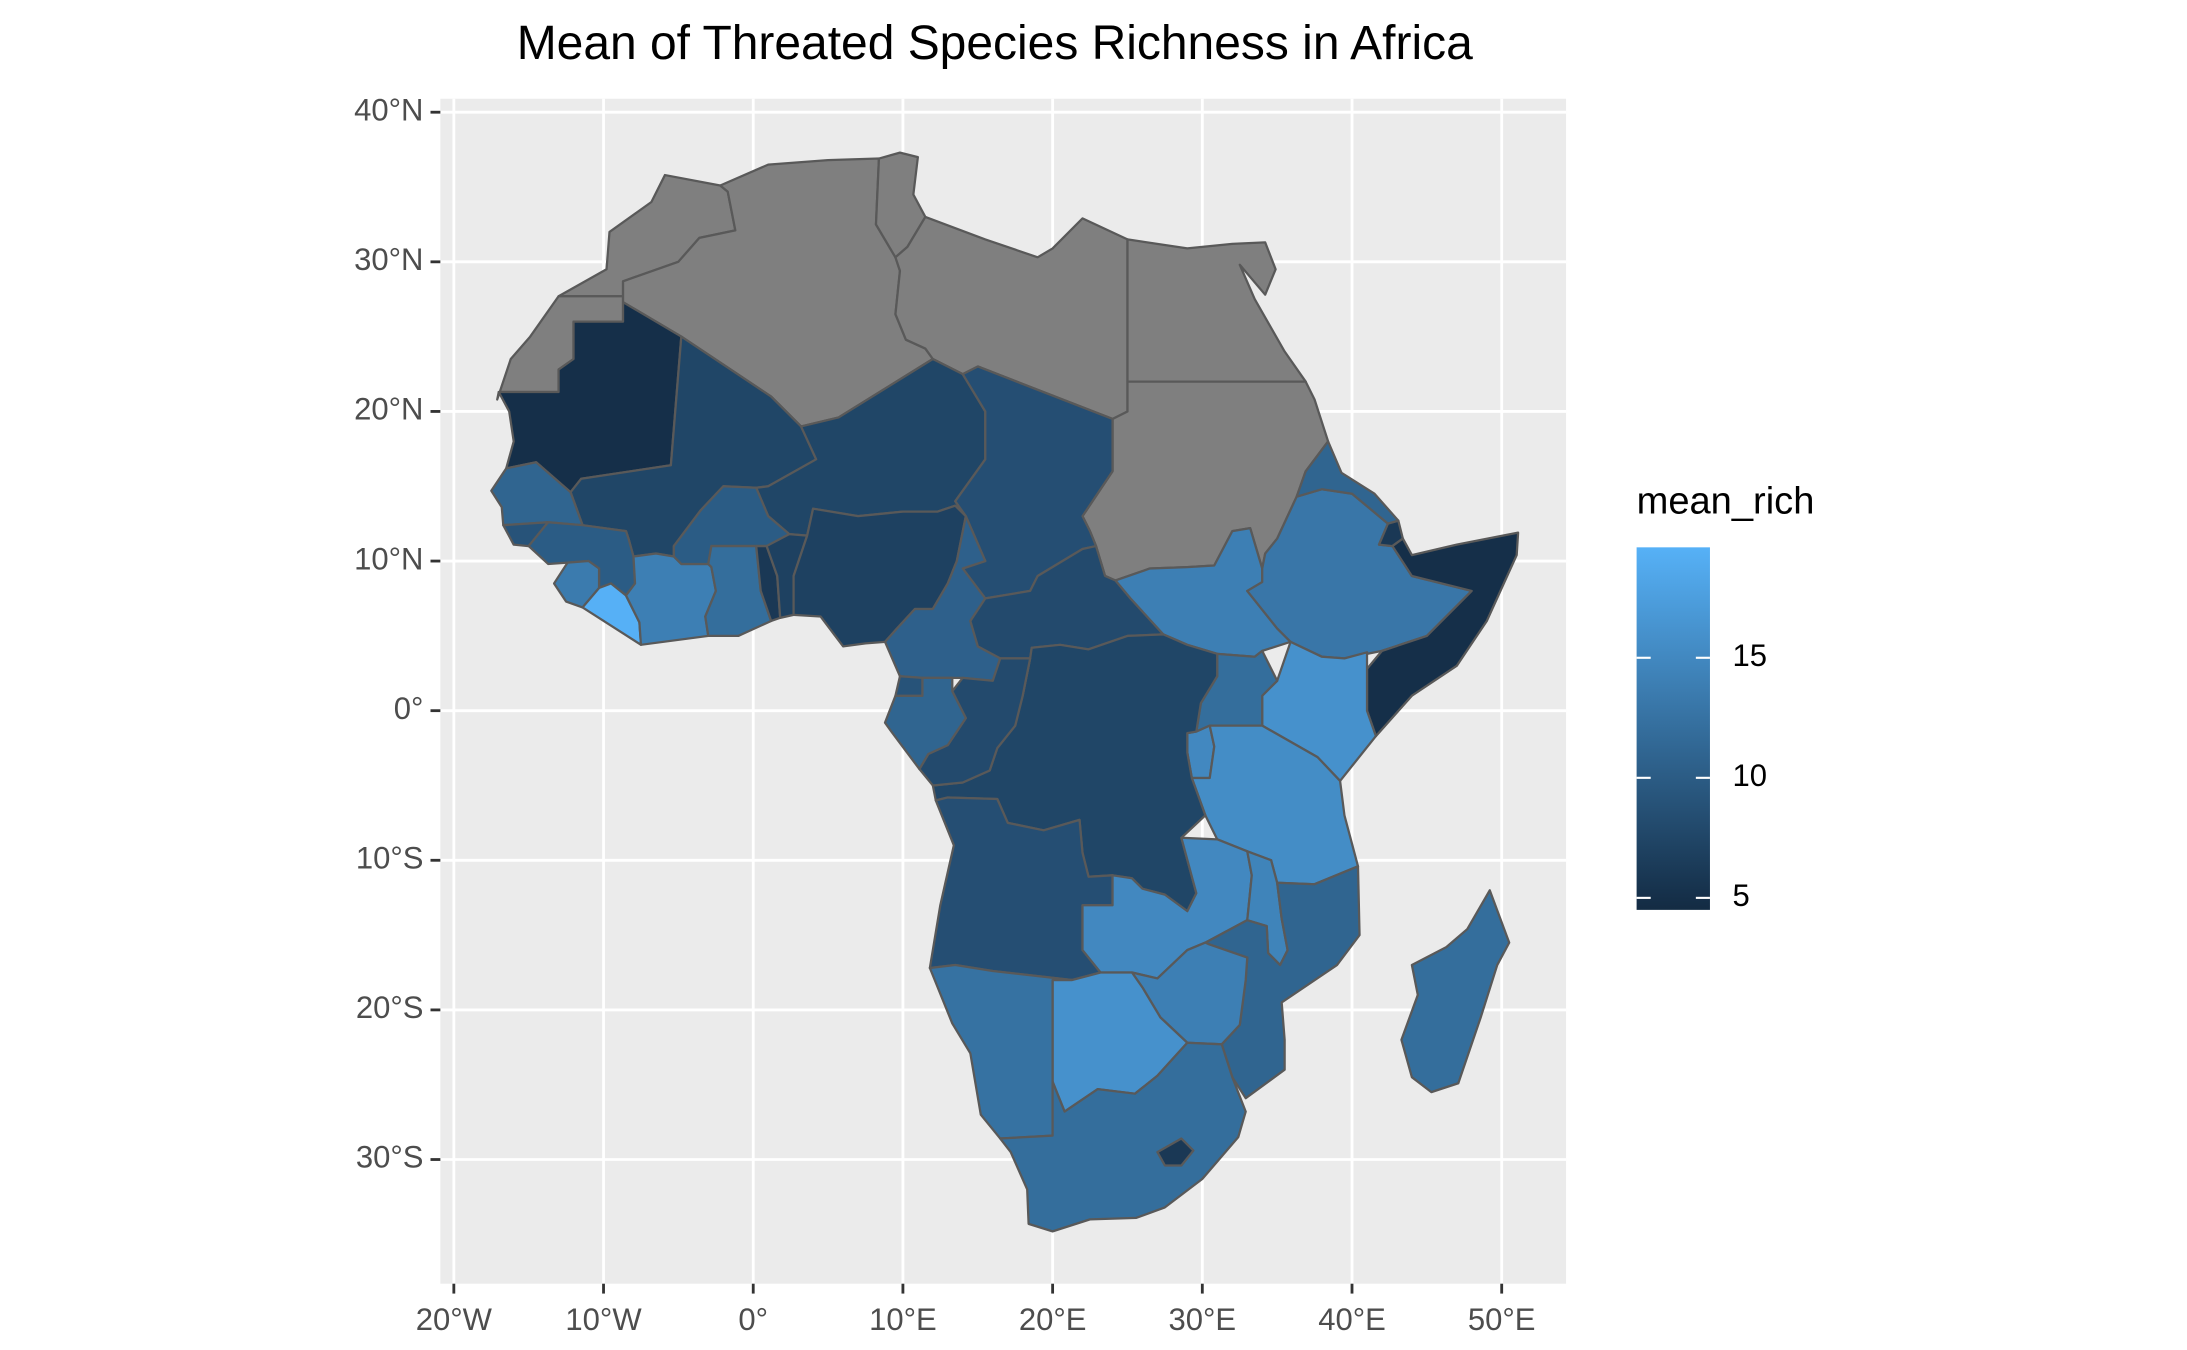 The image size is (2187, 1350). What do you see at coordinates (454, 1319) in the screenshot?
I see `x-tick-label: 20°W` at bounding box center [454, 1319].